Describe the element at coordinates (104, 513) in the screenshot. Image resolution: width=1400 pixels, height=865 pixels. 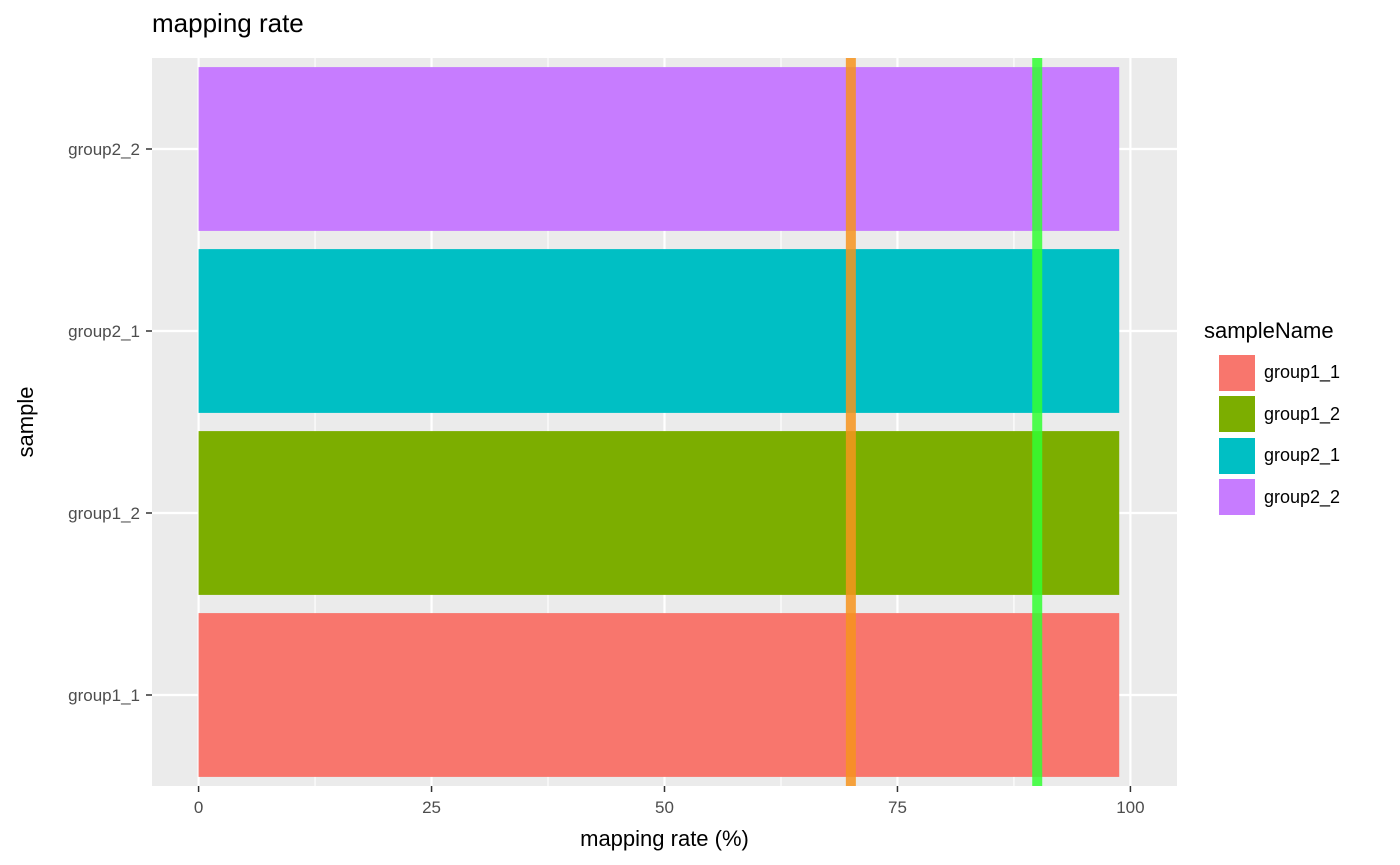
I see `y-tick-label: group1_2` at that location.